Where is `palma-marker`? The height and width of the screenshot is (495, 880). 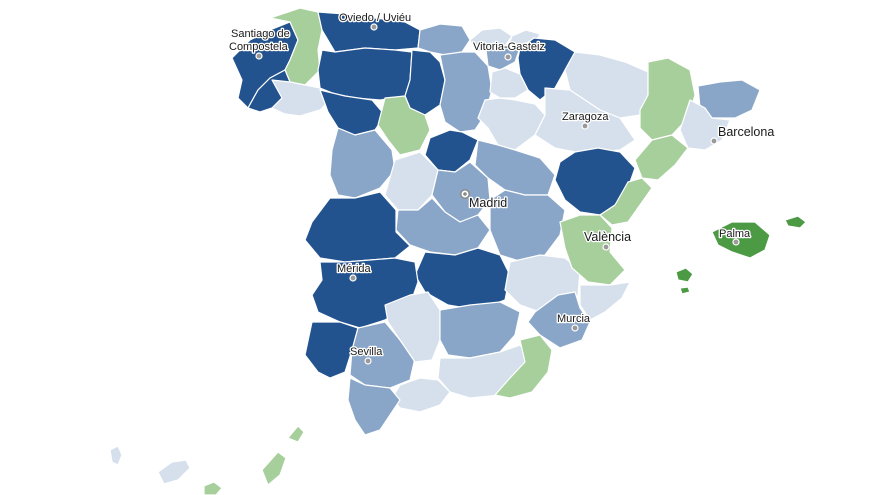 palma-marker is located at coordinates (736, 242).